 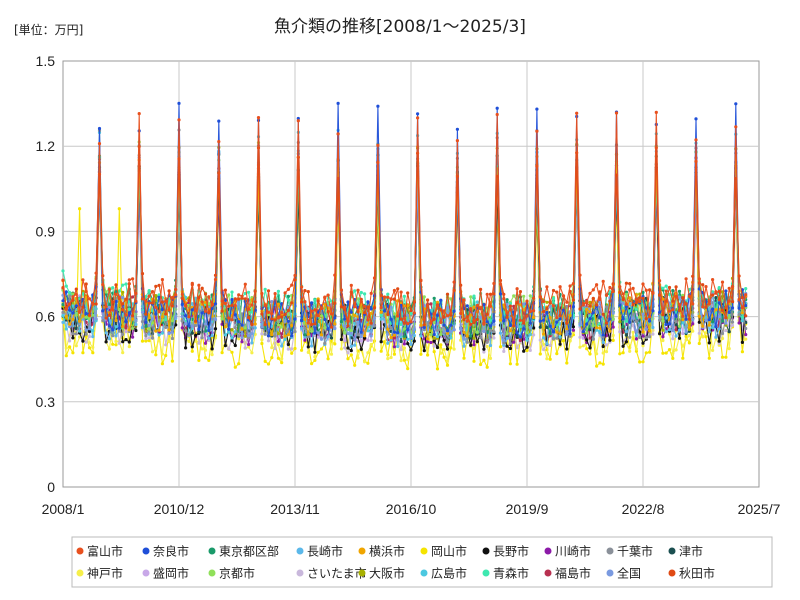 What do you see at coordinates (511, 551) in the screenshot?
I see `legend-label: 長野市` at bounding box center [511, 551].